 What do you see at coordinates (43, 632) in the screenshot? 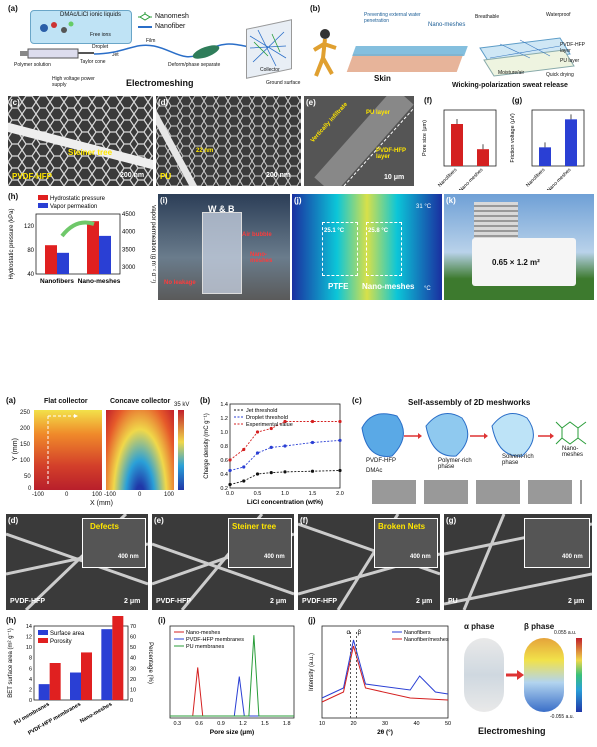
I see `legend-swatch-surface` at bounding box center [43, 632].